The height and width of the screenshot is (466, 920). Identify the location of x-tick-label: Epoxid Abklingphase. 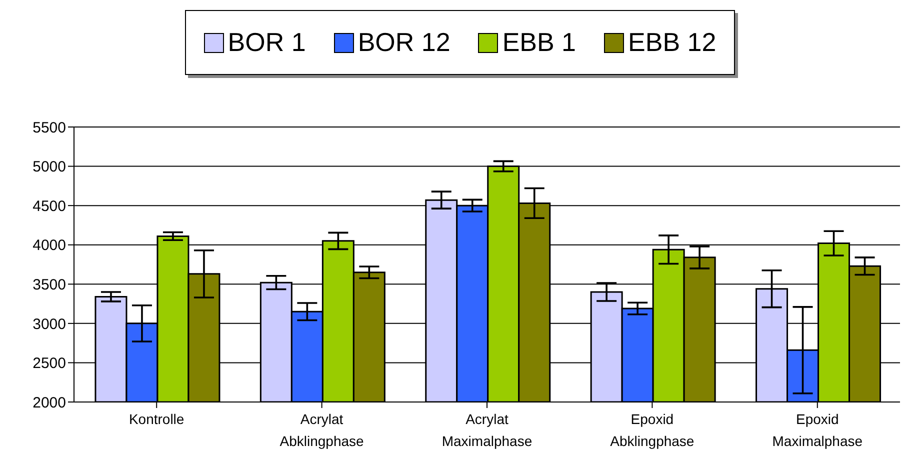
(652, 430).